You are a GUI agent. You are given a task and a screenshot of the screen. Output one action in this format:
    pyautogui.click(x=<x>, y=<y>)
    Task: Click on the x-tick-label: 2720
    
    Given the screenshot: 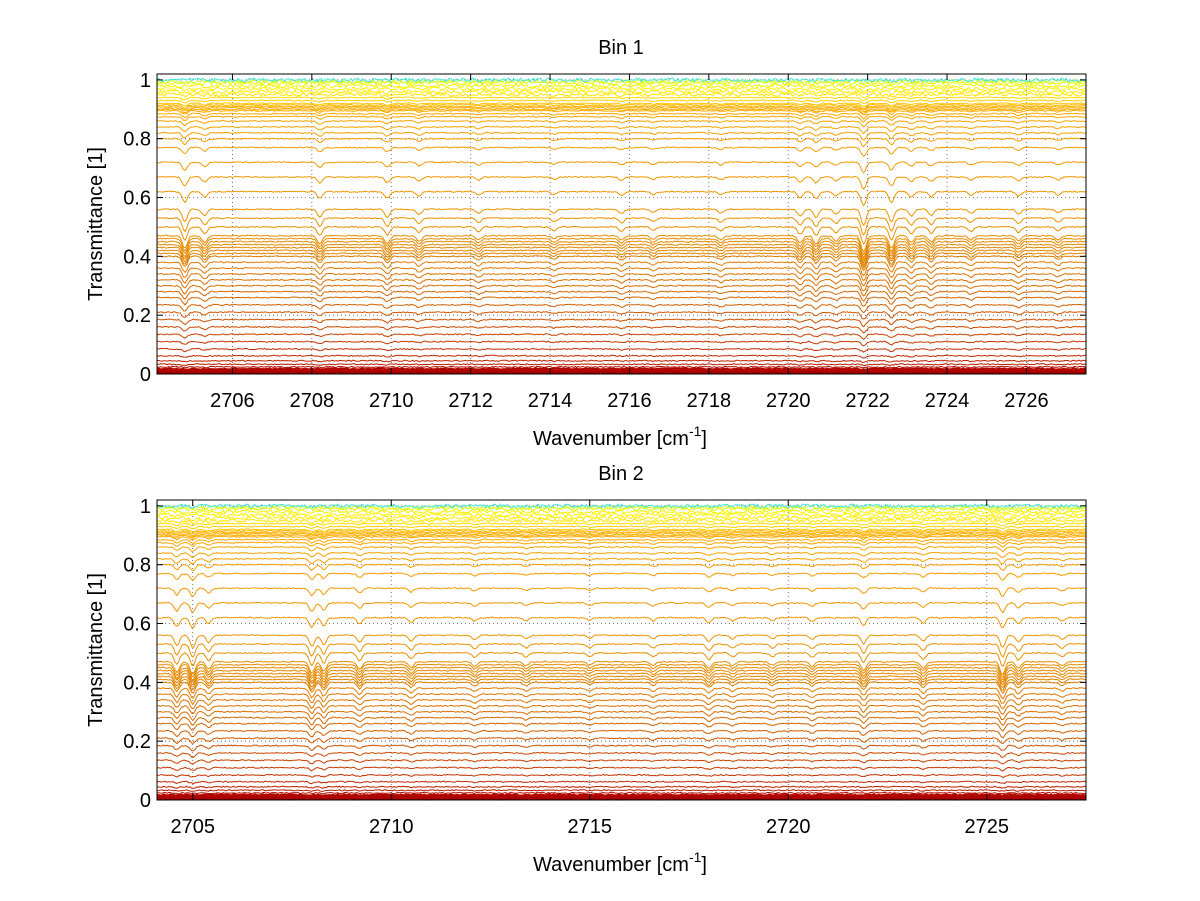 What is the action you would take?
    pyautogui.click(x=788, y=401)
    